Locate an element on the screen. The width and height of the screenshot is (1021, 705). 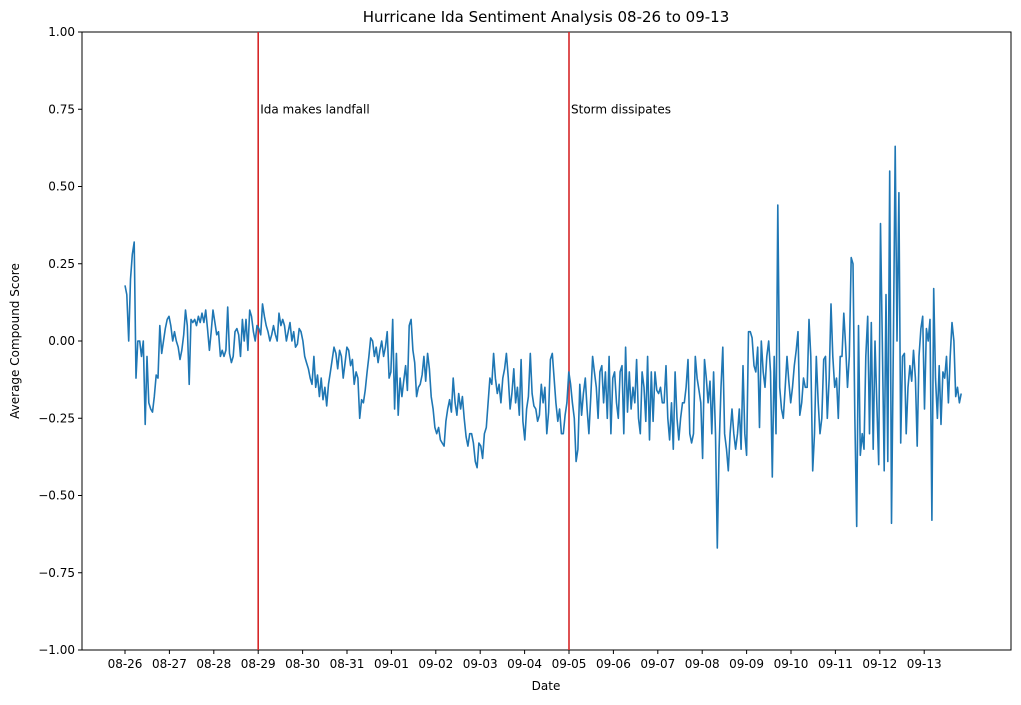
x-axis-label: Date is located at coordinates (546, 686).